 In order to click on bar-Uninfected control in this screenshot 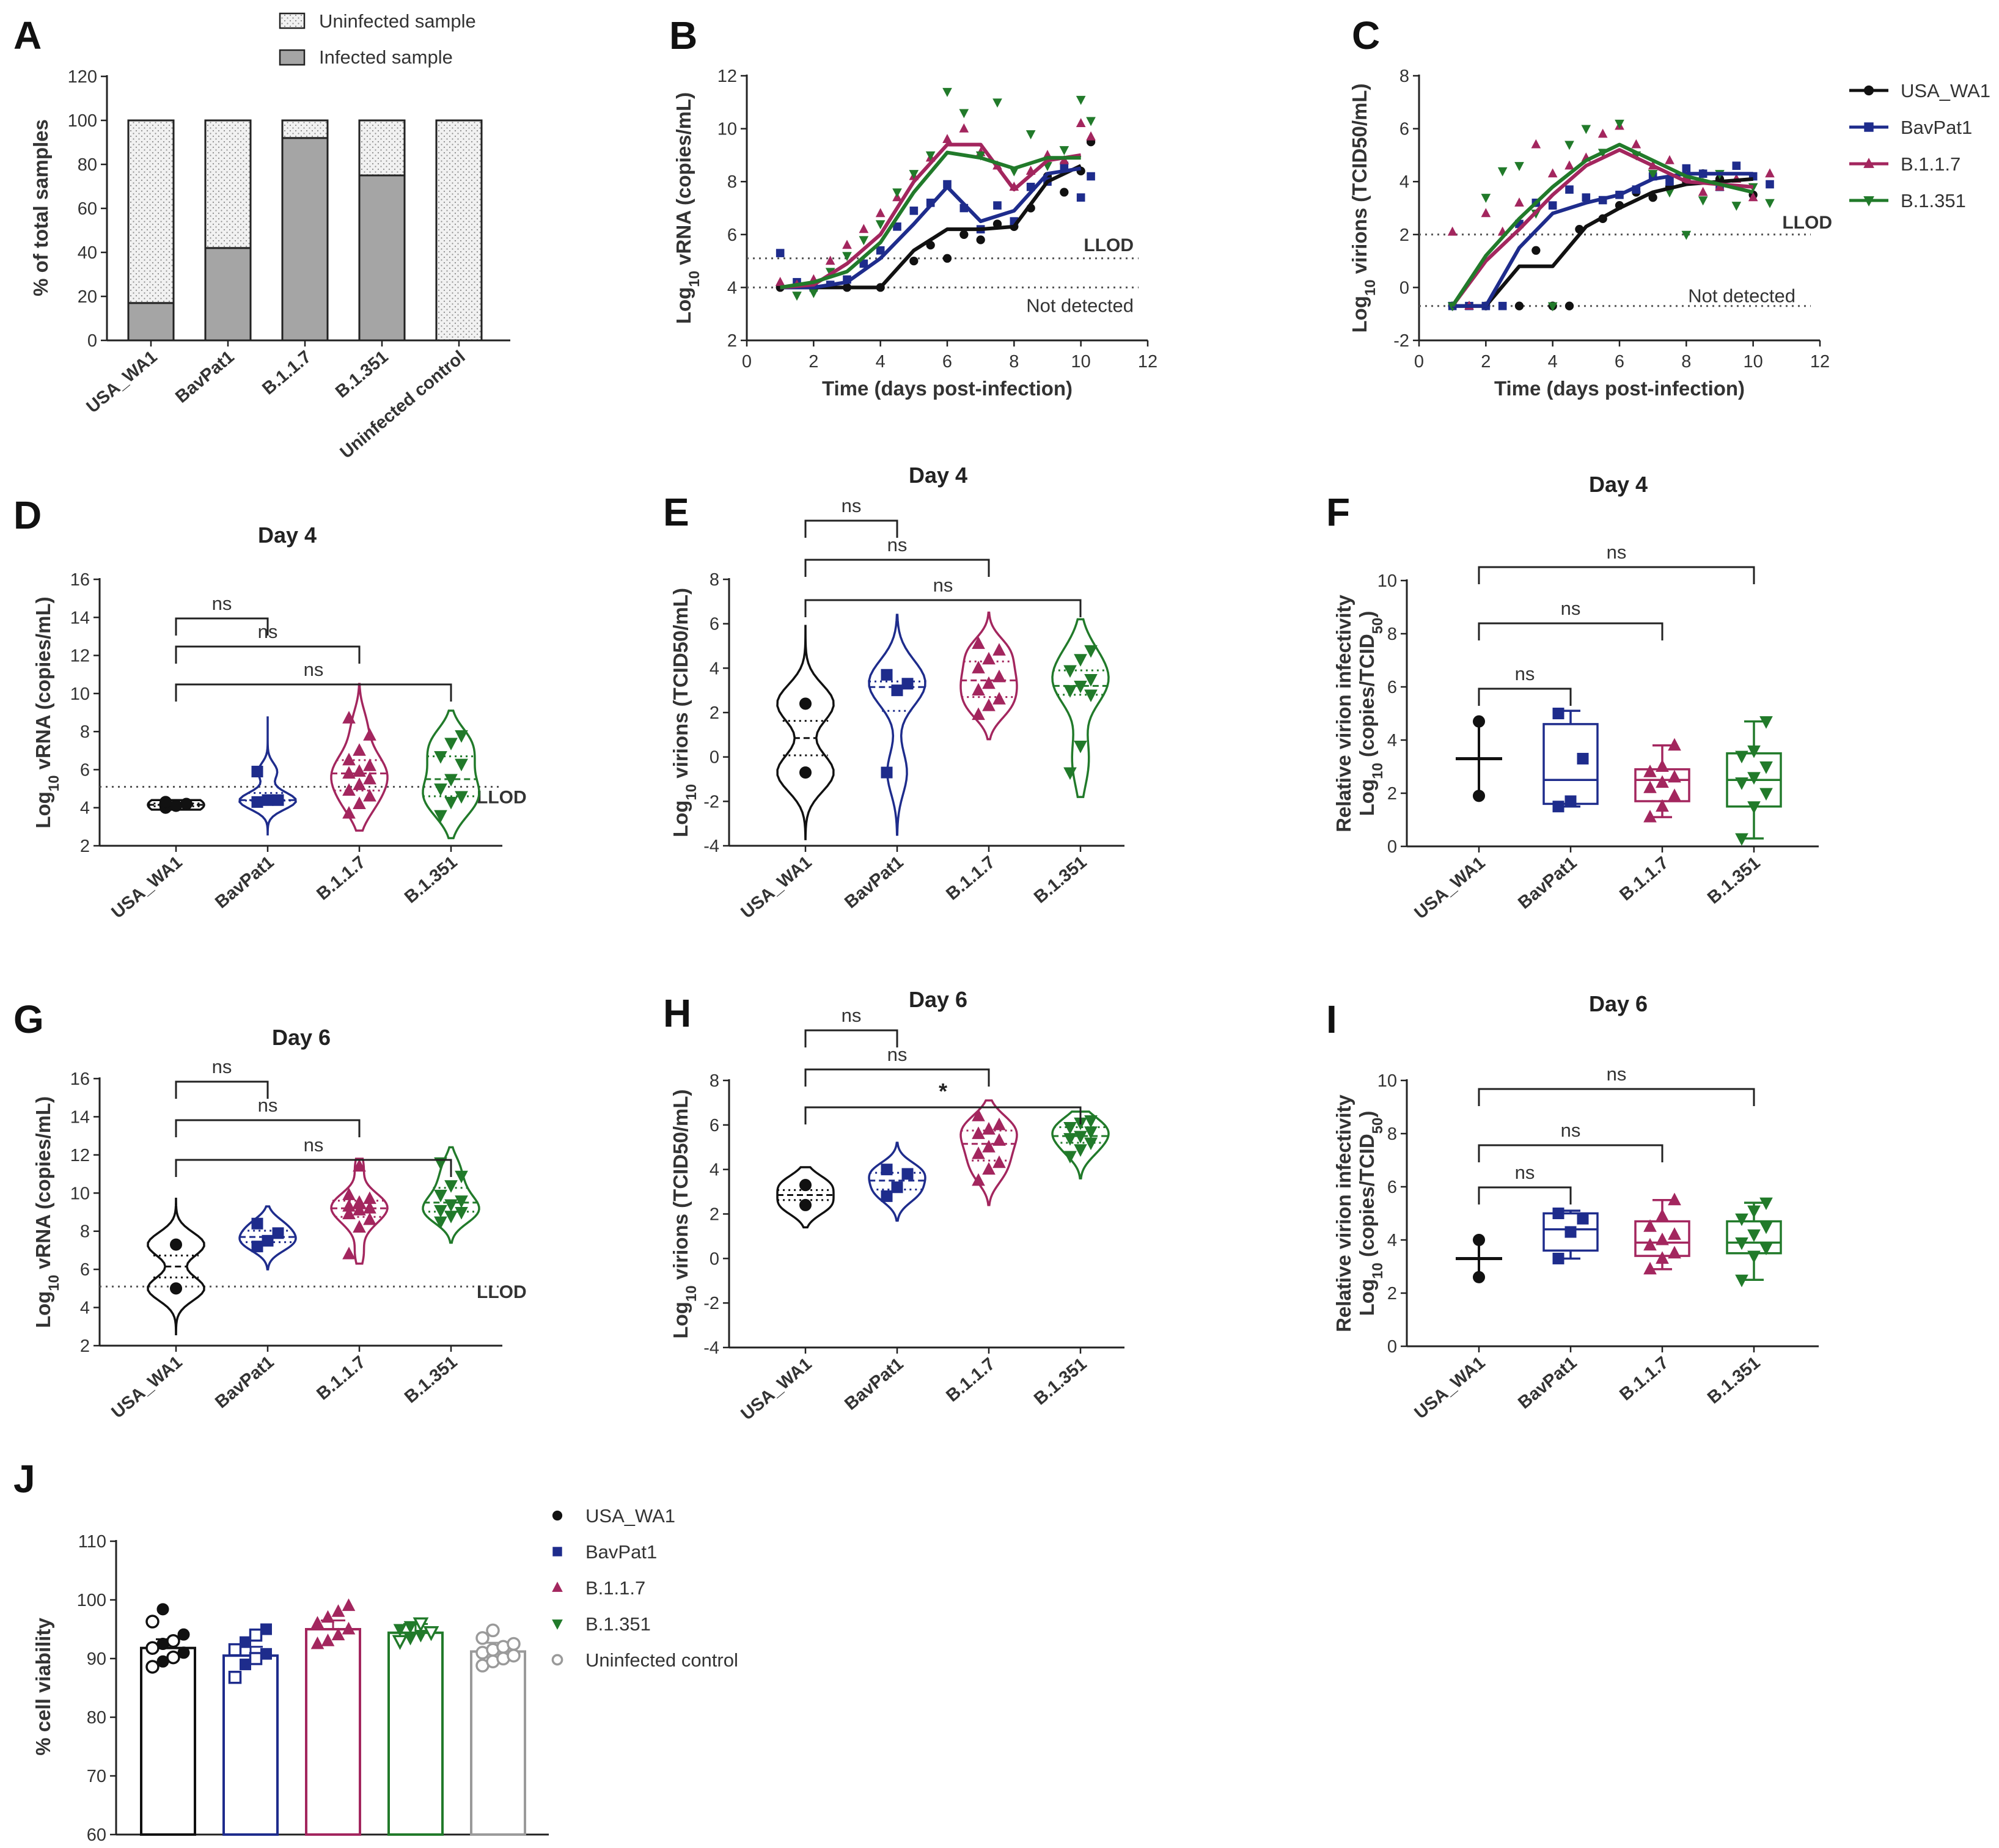, I will do `click(498, 1743)`.